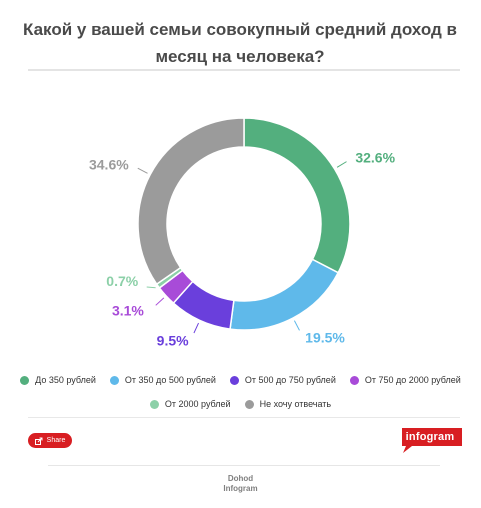 The height and width of the screenshot is (508, 481). I want to click on footer-links: Dohod Infogram, so click(240, 484).